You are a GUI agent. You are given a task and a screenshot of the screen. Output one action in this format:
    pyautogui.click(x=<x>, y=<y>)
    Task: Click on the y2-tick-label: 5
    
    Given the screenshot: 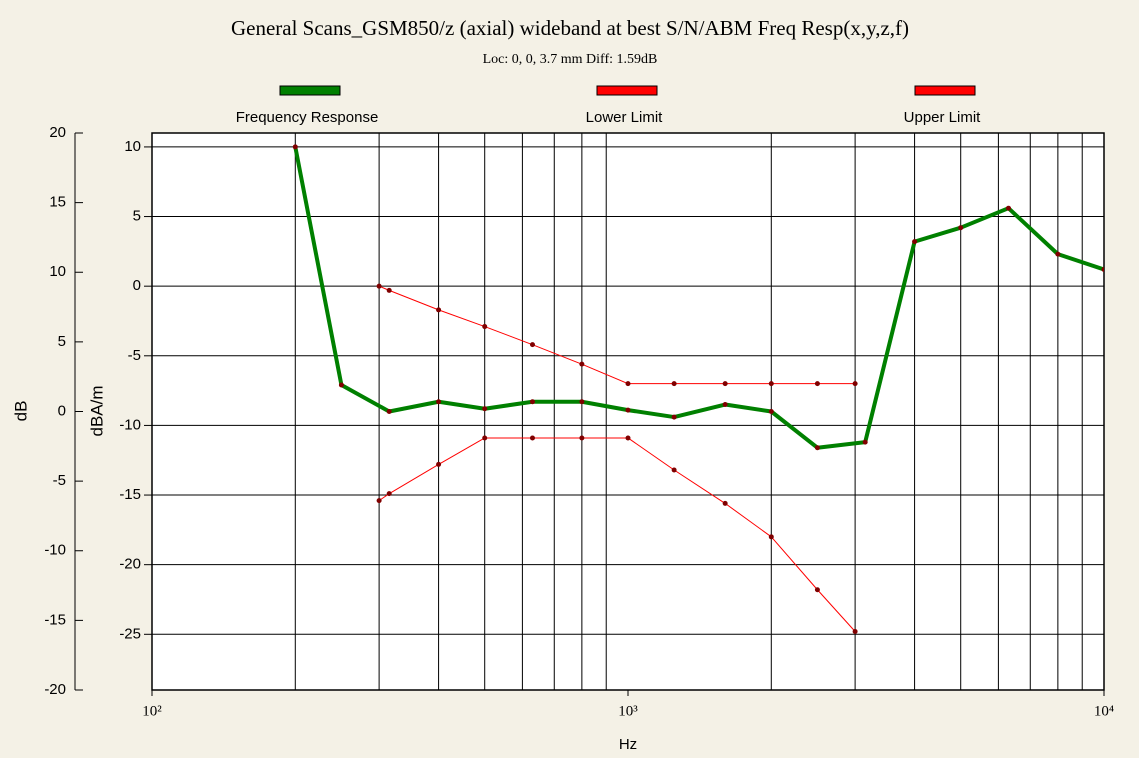 What is the action you would take?
    pyautogui.click(x=62, y=341)
    